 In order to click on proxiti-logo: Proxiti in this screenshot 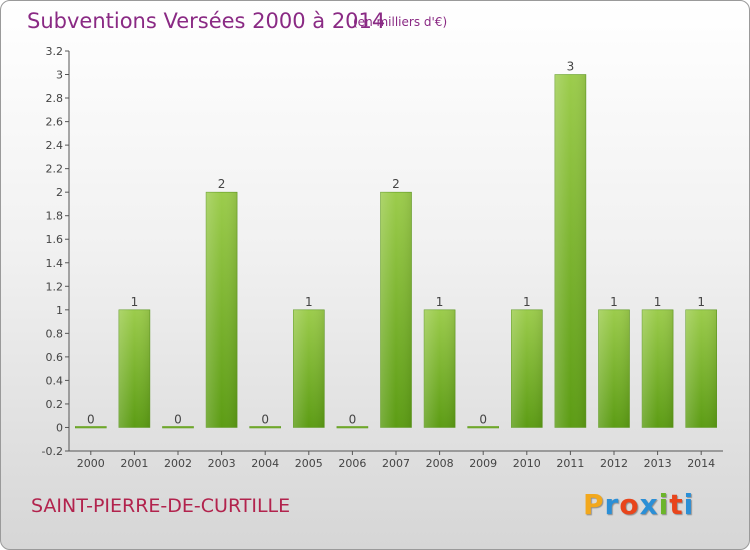, I will do `click(638, 504)`.